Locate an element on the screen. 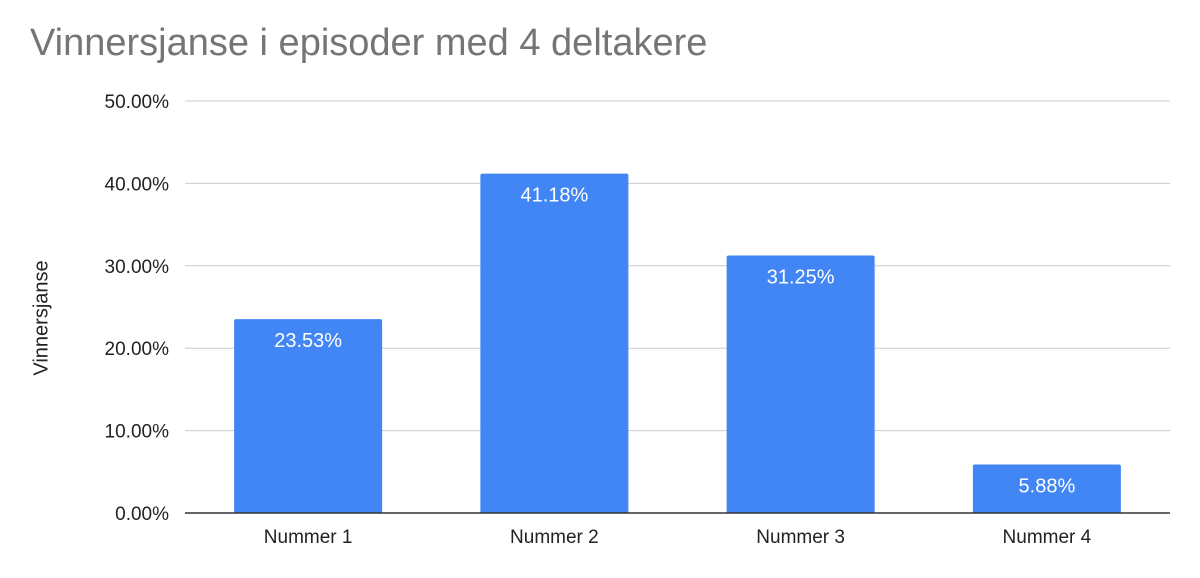 The image size is (1200, 578). x-tick-label: Nummer 4 is located at coordinates (1047, 537).